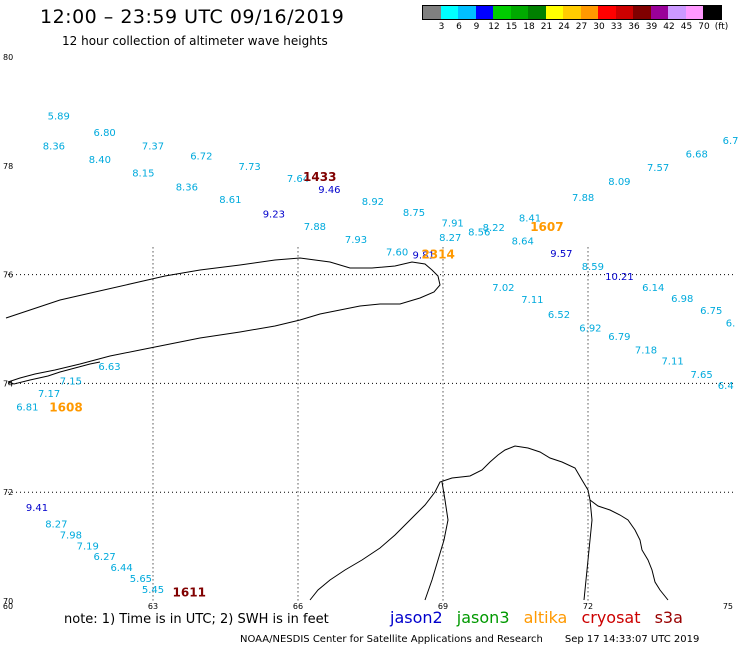 This screenshot has width=740, height=650. Describe the element at coordinates (658, 168) in the screenshot. I see `wave-height-value: 7.57` at that location.